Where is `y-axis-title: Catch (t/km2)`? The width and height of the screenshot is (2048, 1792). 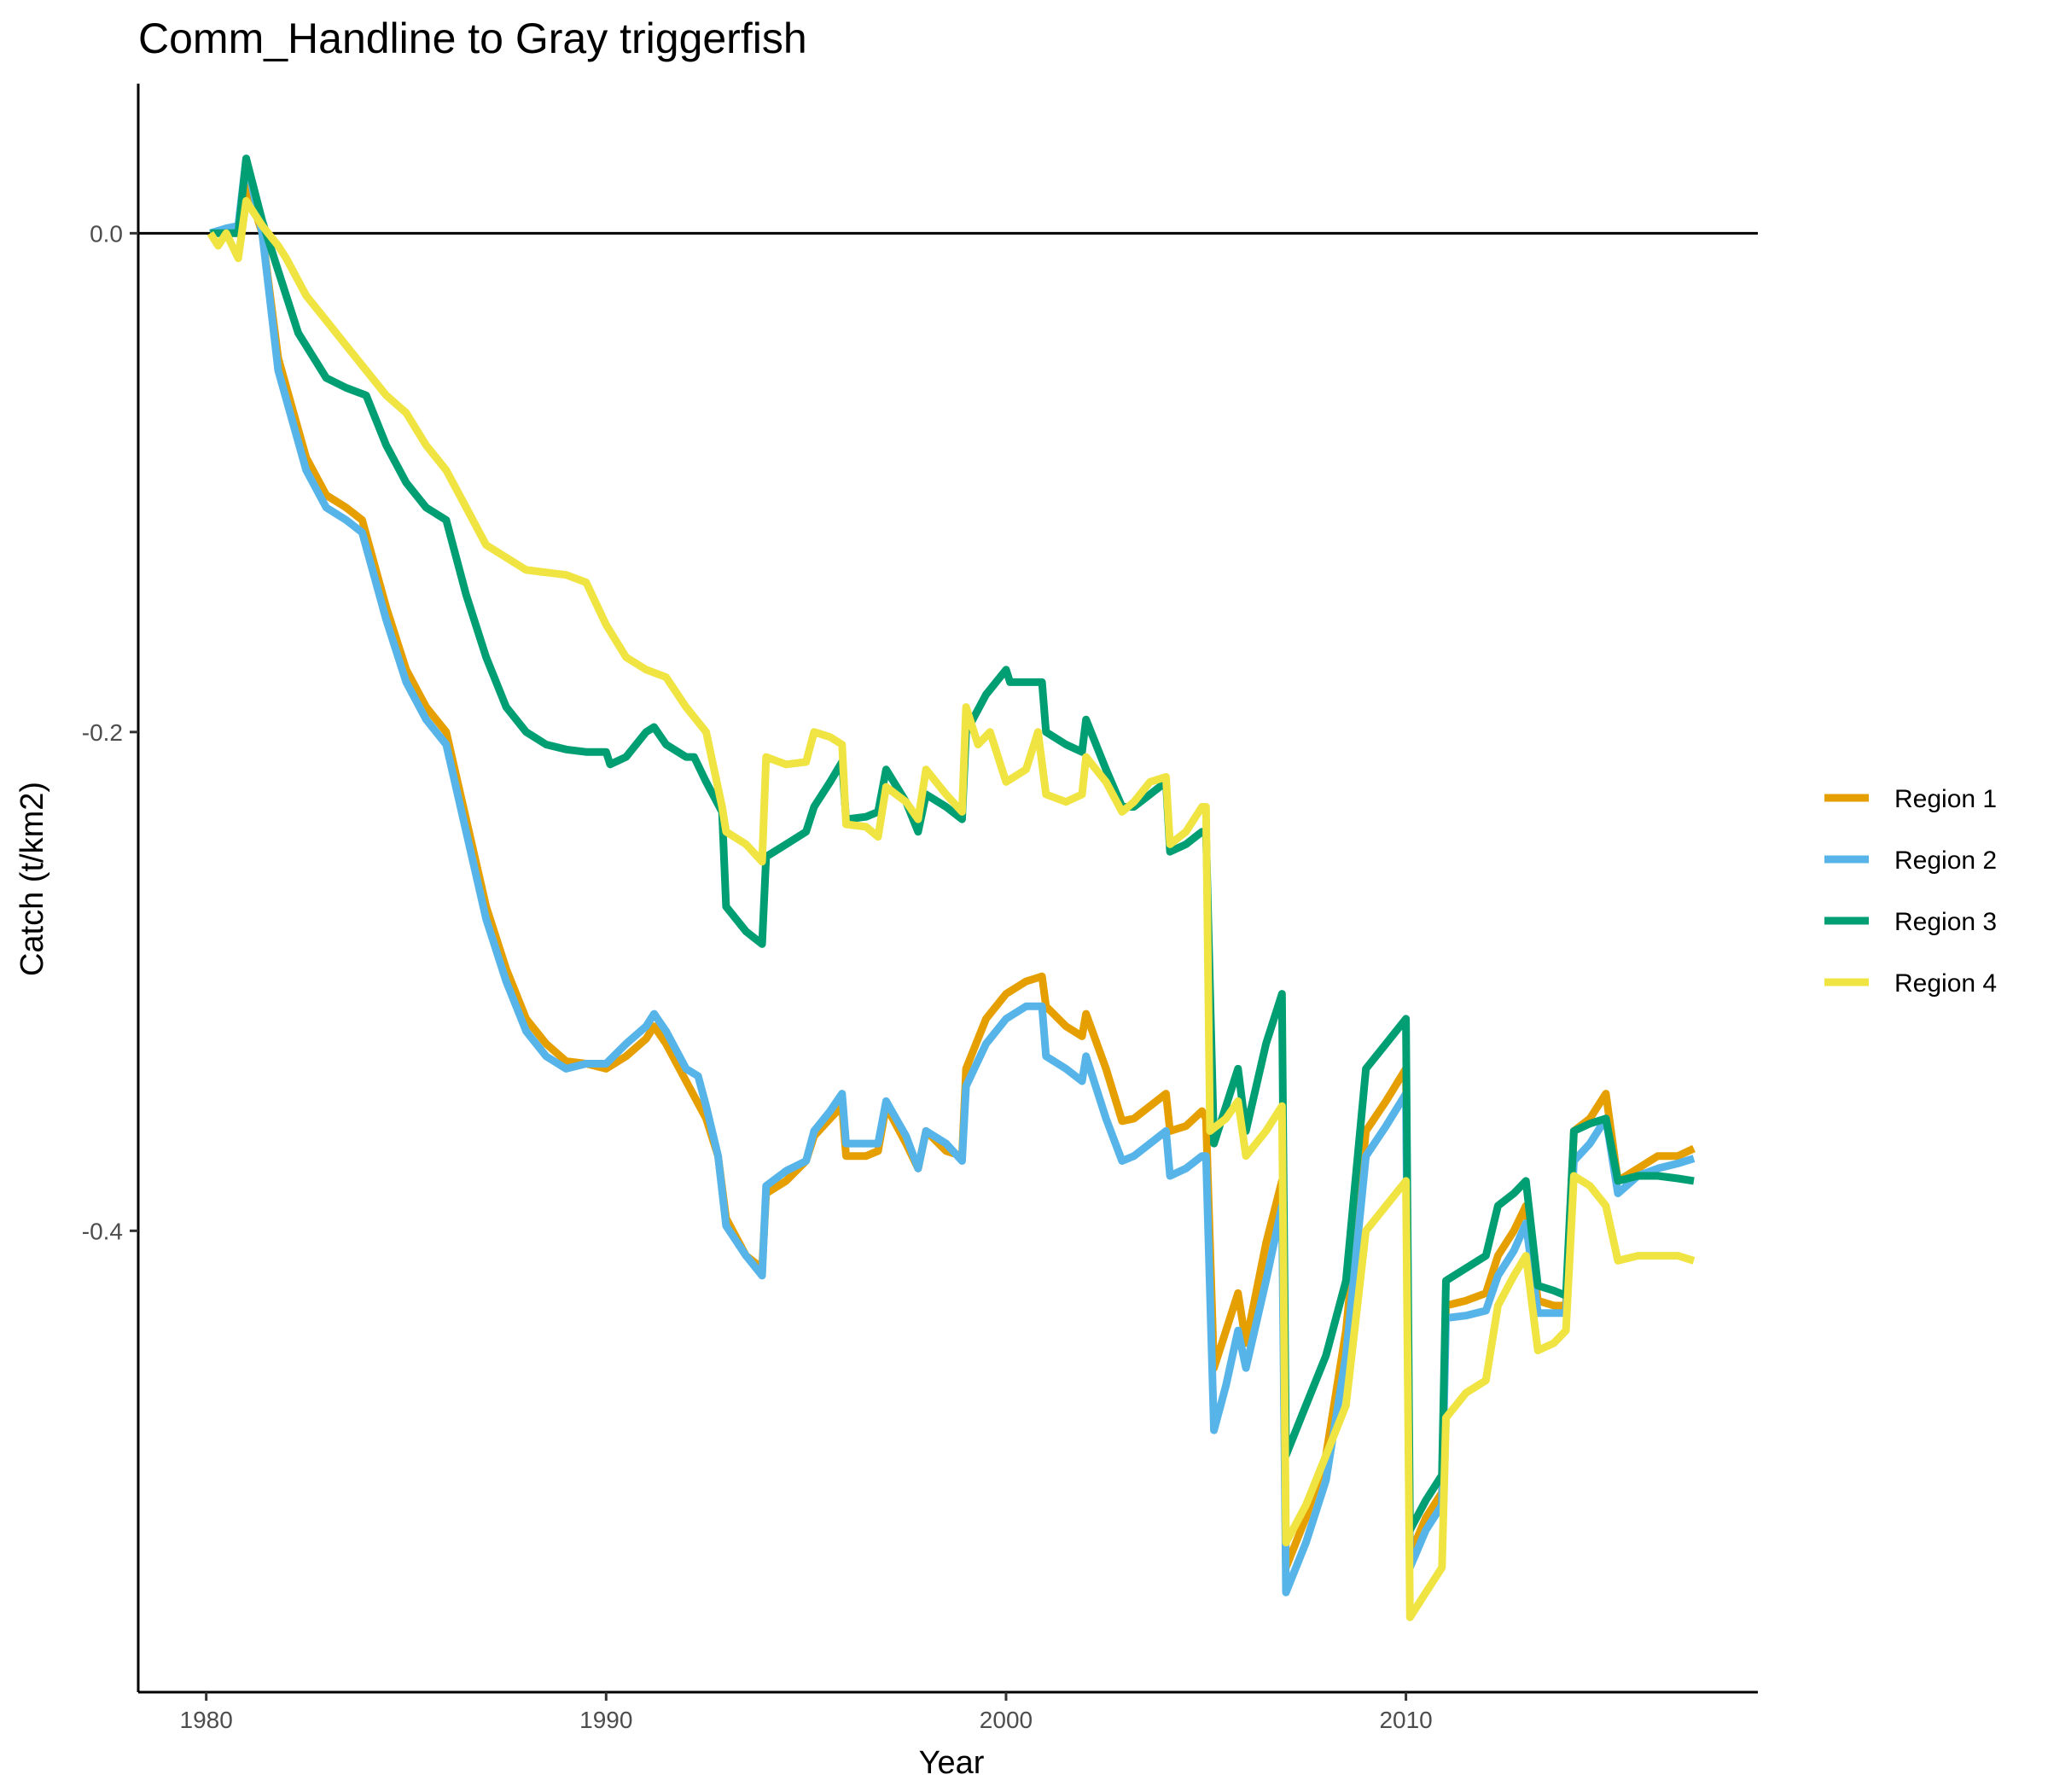 y-axis-title: Catch (t/km2) is located at coordinates (32, 879).